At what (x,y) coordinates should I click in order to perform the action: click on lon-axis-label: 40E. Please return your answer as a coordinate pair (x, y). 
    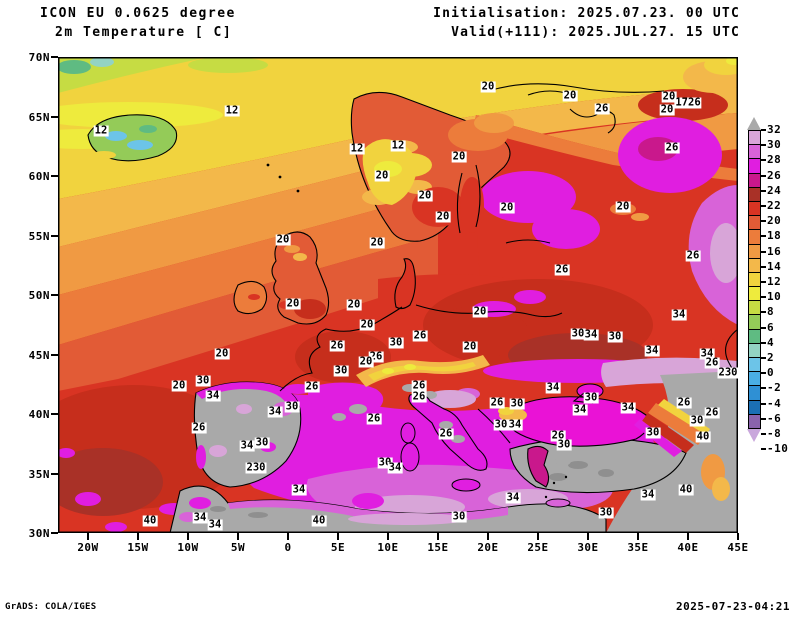
    Looking at the image, I should click on (688, 547).